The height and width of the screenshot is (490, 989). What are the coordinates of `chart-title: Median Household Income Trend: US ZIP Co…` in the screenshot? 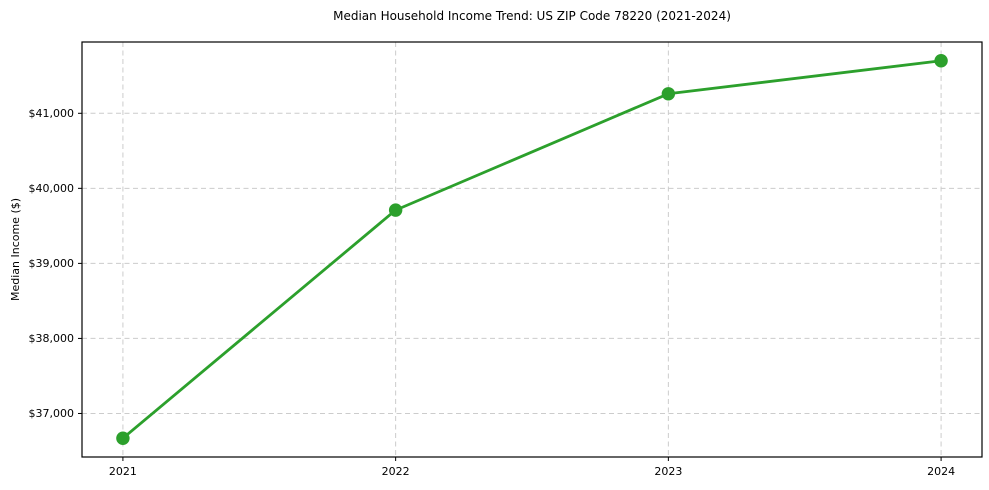 It's located at (532, 16).